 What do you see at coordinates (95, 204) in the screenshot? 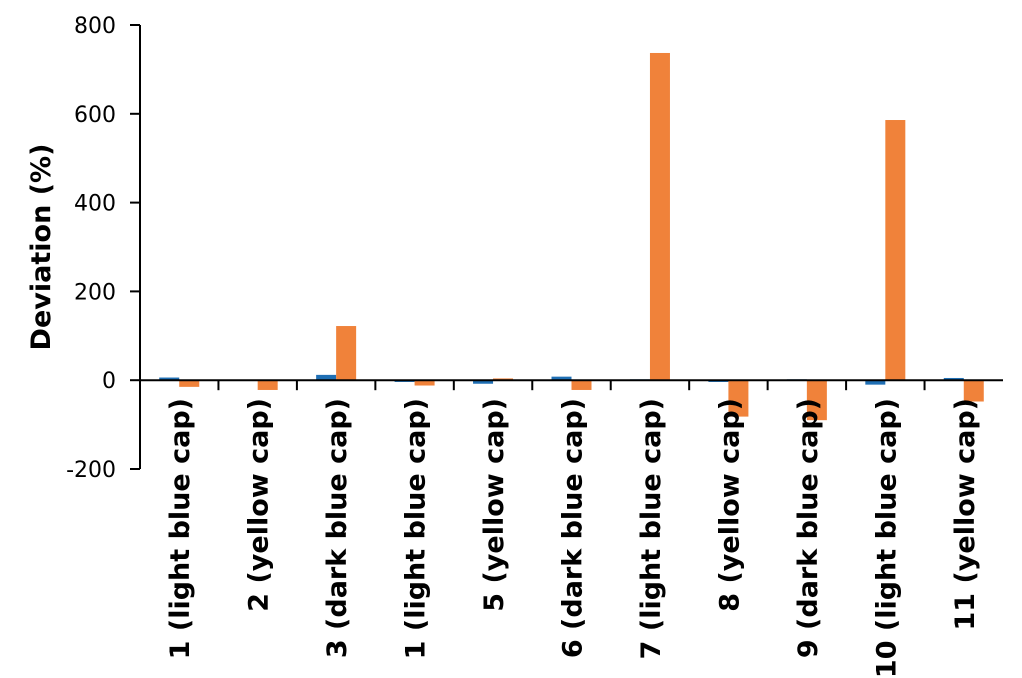
I see `y-tick-label: 400` at bounding box center [95, 204].